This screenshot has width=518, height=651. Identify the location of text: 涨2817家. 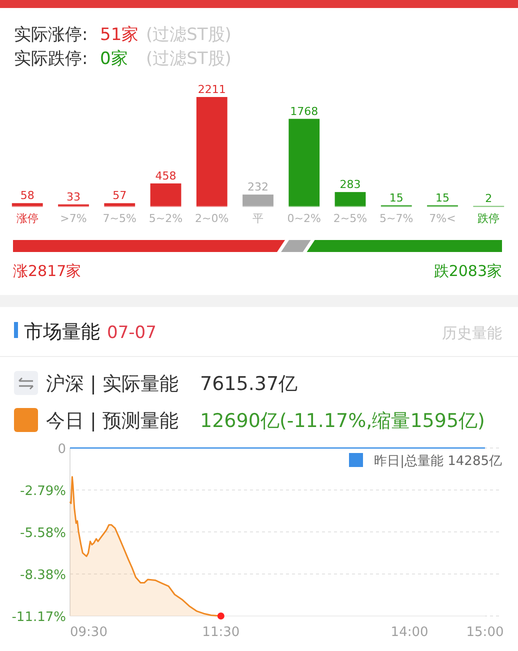
(47, 271).